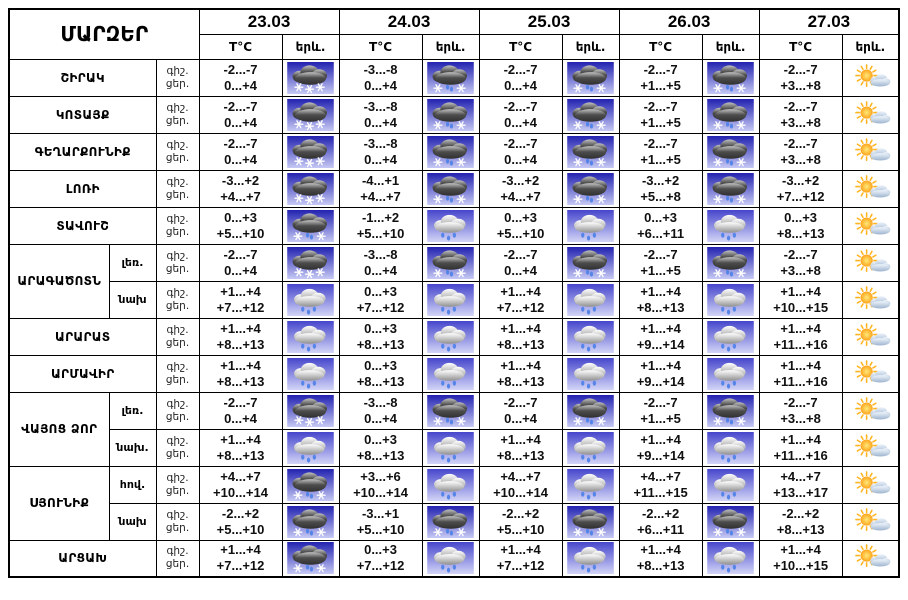  What do you see at coordinates (801, 492) in the screenshot?
I see `day-temp: +13...+17` at bounding box center [801, 492].